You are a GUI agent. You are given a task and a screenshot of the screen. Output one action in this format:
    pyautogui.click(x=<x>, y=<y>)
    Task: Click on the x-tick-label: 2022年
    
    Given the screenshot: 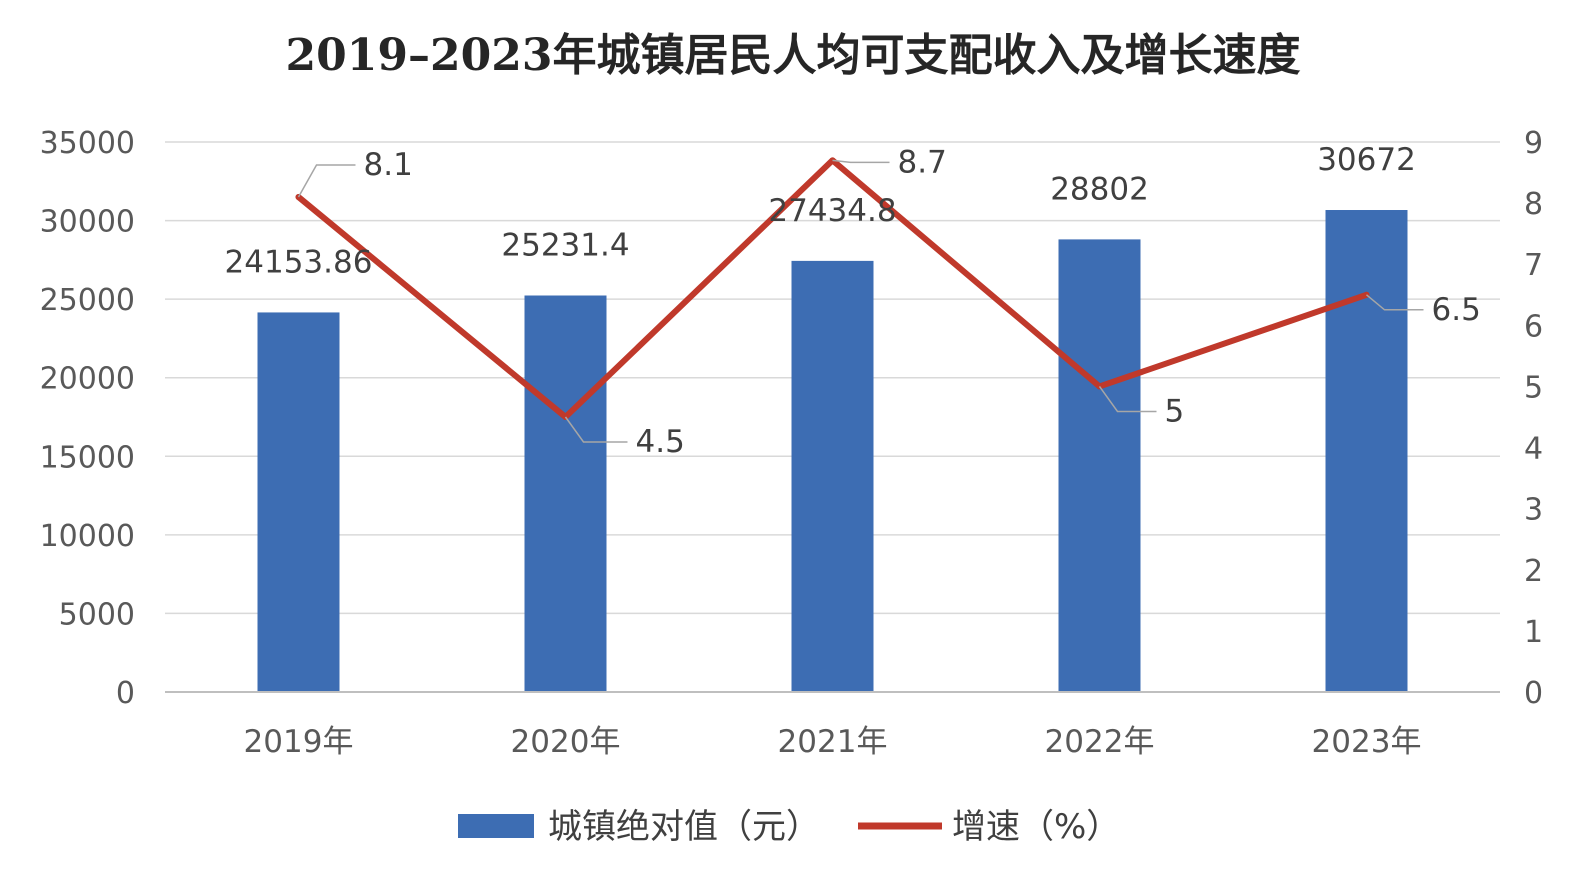 What is the action you would take?
    pyautogui.click(x=1100, y=742)
    